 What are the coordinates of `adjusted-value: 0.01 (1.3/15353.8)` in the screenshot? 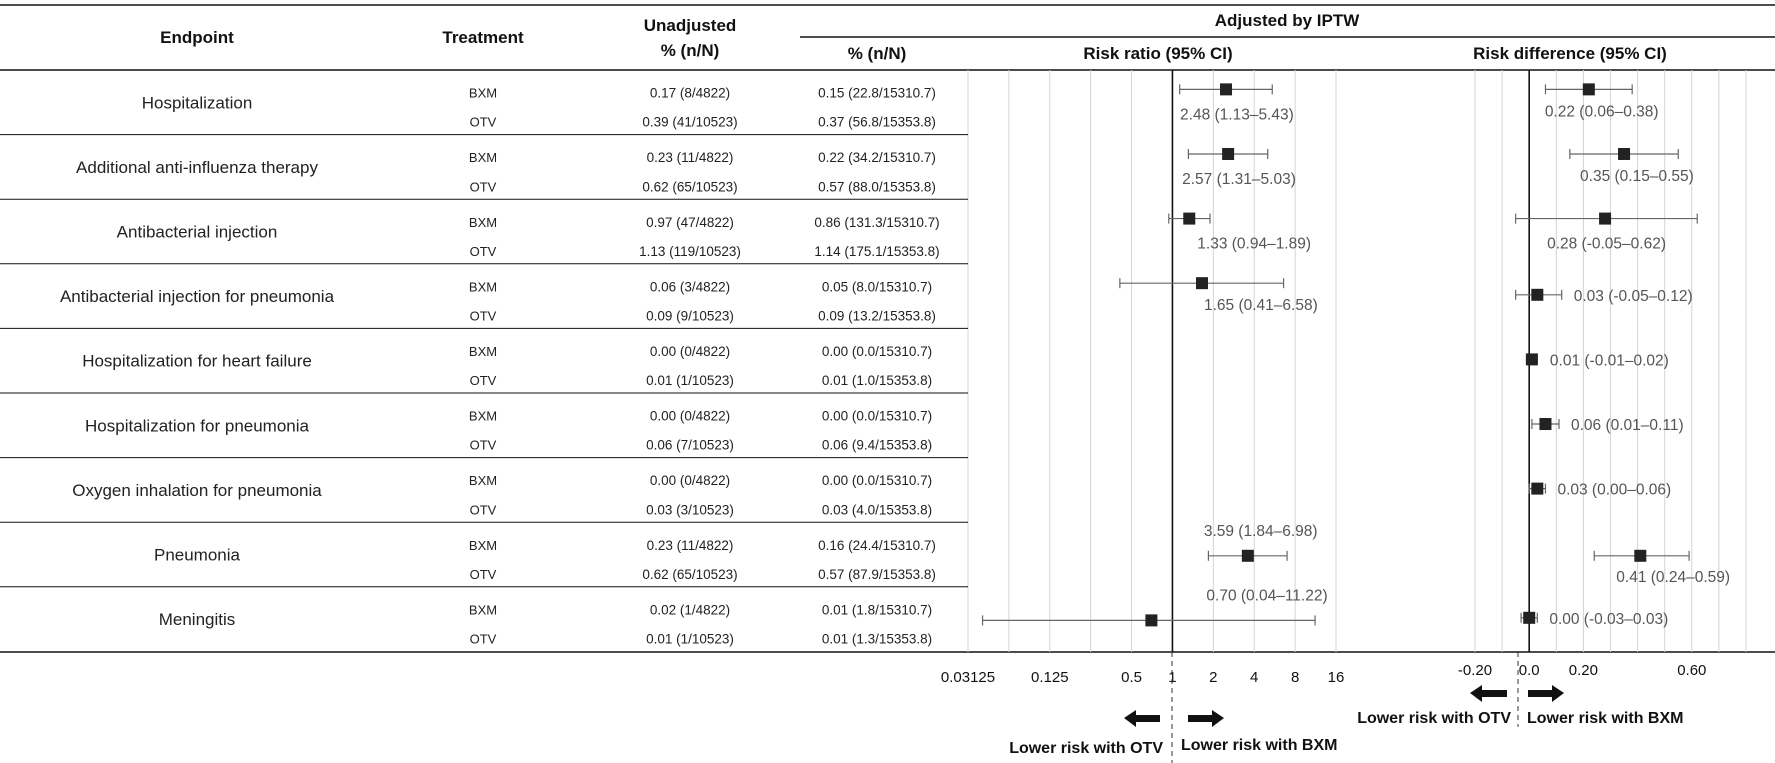 It's located at (877, 638).